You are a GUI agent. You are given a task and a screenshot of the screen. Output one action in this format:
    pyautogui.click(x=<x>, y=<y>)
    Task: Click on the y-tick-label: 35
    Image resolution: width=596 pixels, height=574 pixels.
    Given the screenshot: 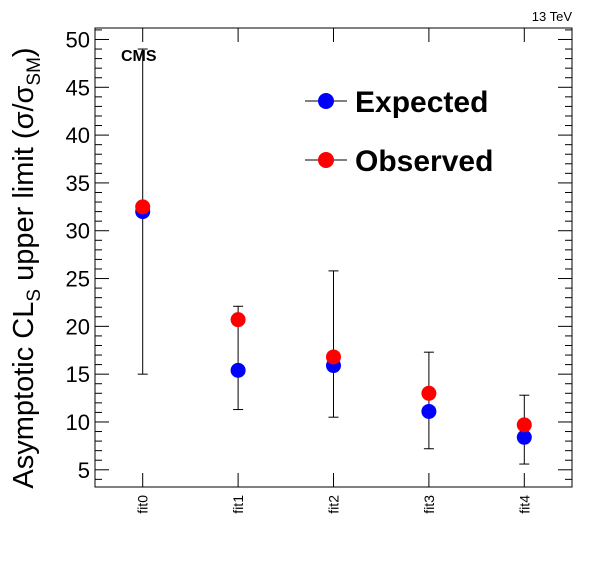 What is the action you would take?
    pyautogui.click(x=78, y=183)
    